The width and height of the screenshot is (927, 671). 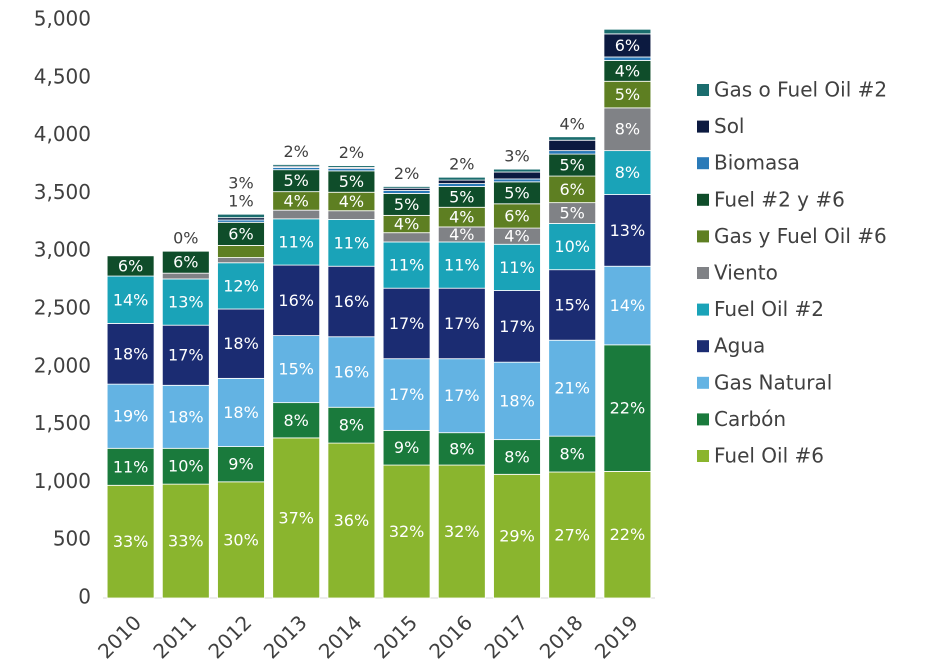 I want to click on x-tick-label: 2014, so click(x=340, y=636).